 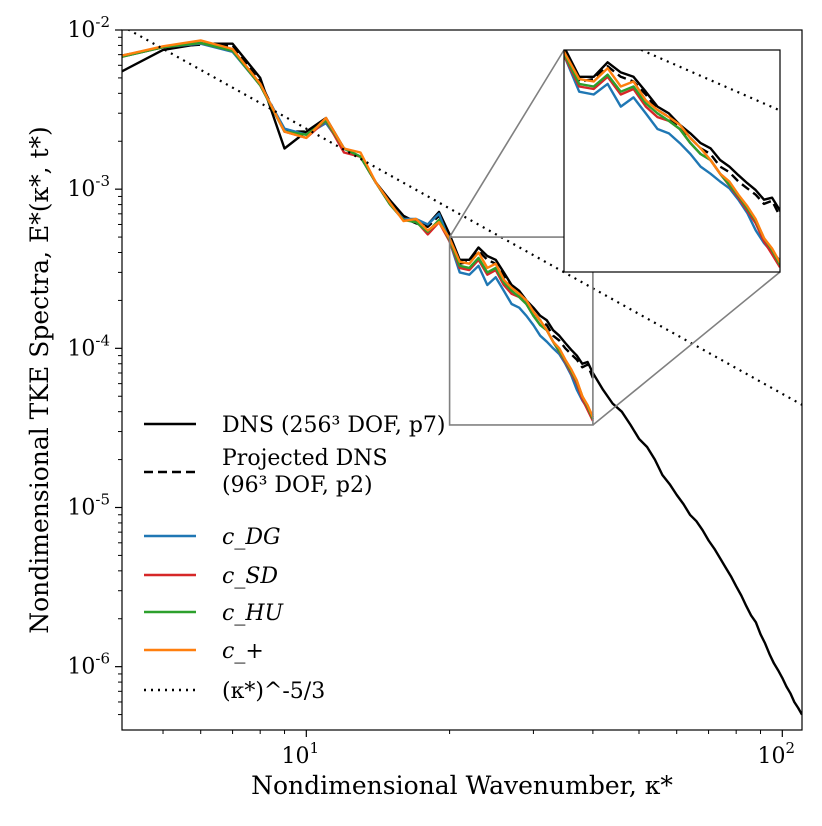 I want to click on inset-background, so click(x=672, y=161).